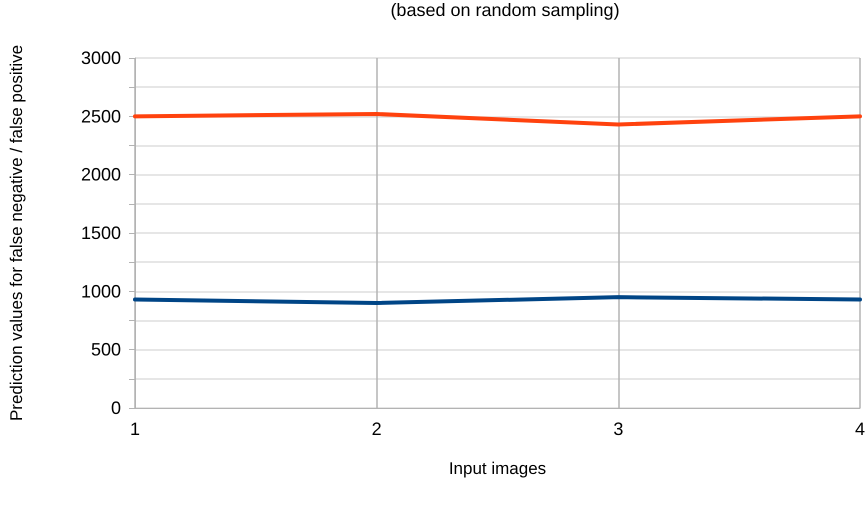 Image resolution: width=868 pixels, height=508 pixels. Describe the element at coordinates (135, 429) in the screenshot. I see `x-tick-label: 1` at that location.